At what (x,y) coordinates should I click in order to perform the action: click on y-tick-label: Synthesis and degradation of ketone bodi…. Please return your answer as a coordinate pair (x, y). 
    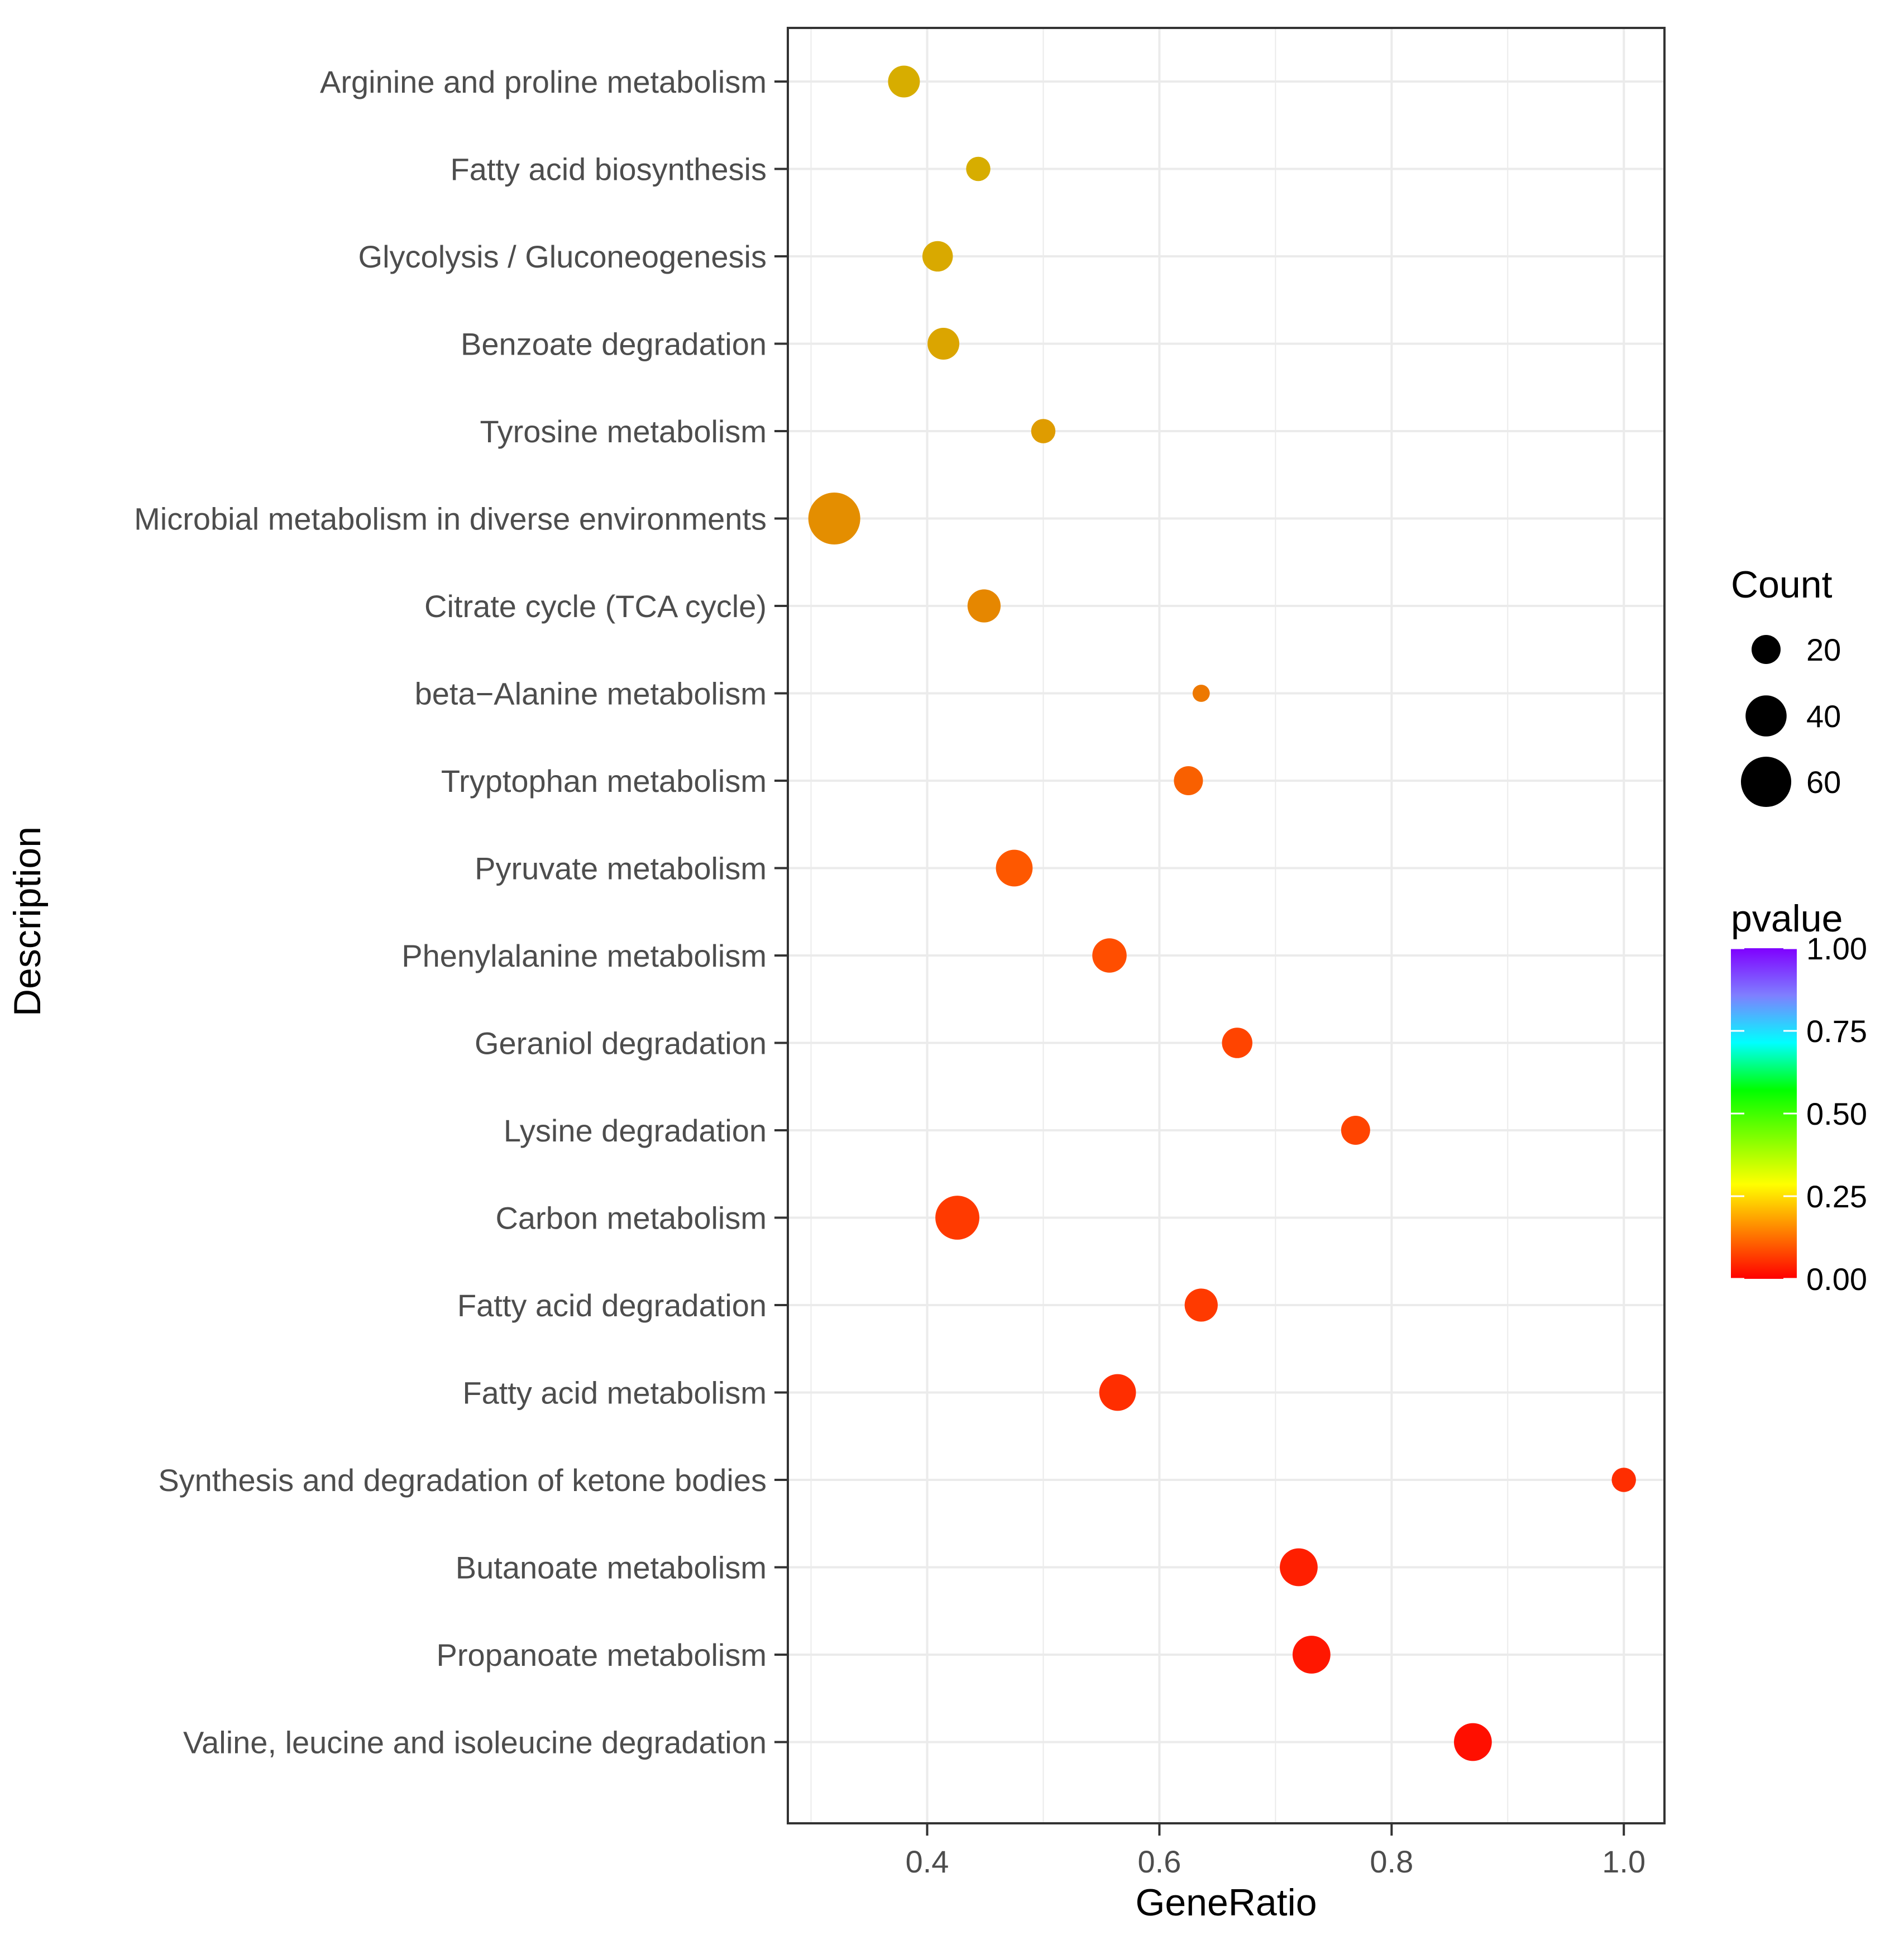
    Looking at the image, I should click on (462, 1480).